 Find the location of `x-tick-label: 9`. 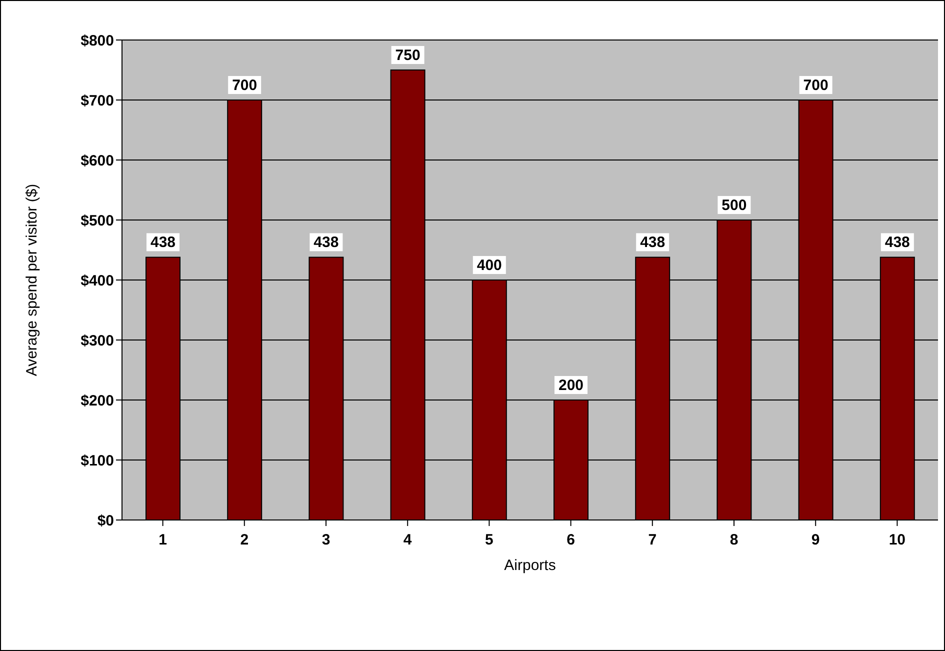

x-tick-label: 9 is located at coordinates (815, 540).